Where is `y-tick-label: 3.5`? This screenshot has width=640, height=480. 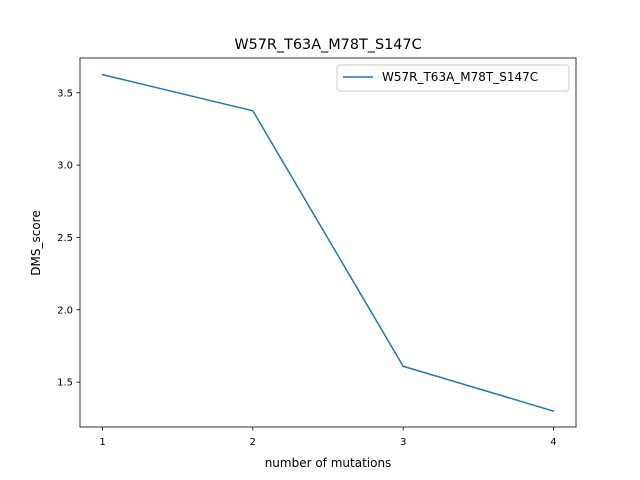
y-tick-label: 3.5 is located at coordinates (65, 93).